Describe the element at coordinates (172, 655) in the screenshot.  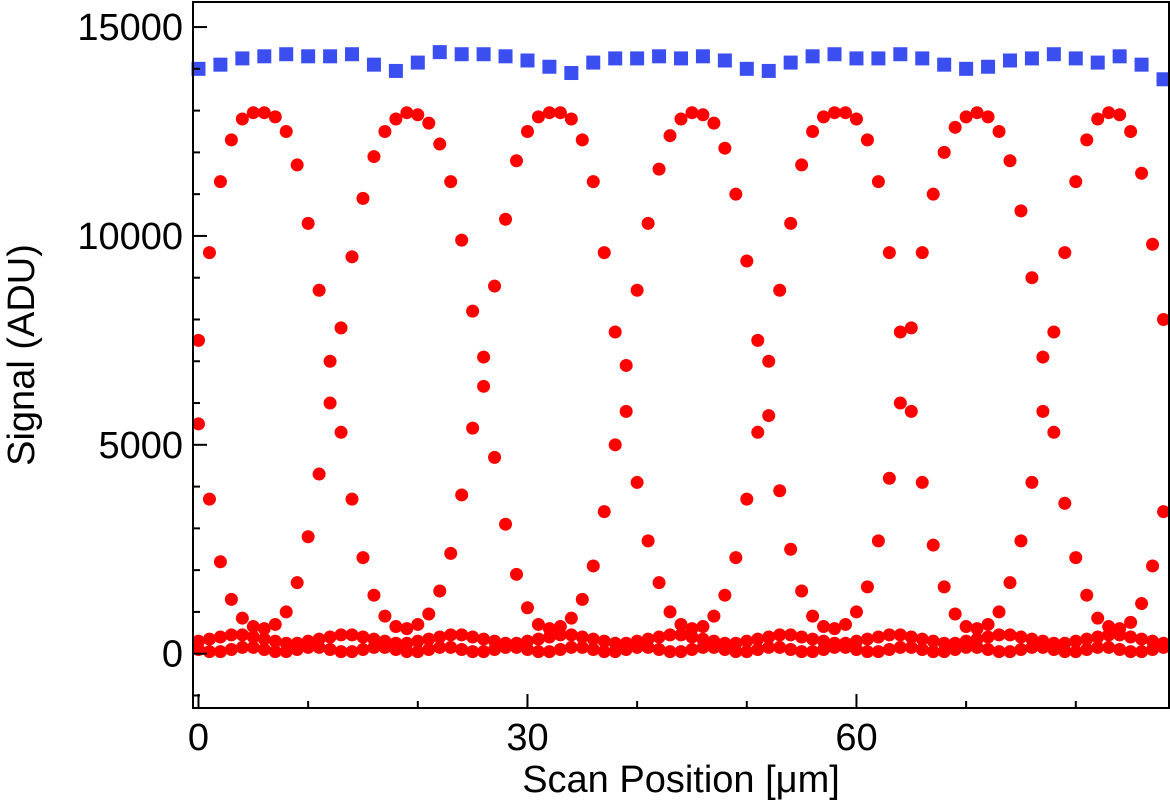
I see `y-tick-label: 0` at that location.